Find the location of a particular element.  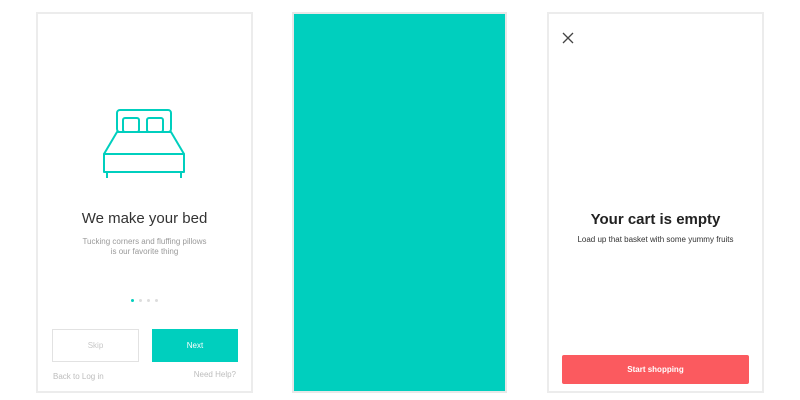

skip-button: Skip is located at coordinates (95, 345).